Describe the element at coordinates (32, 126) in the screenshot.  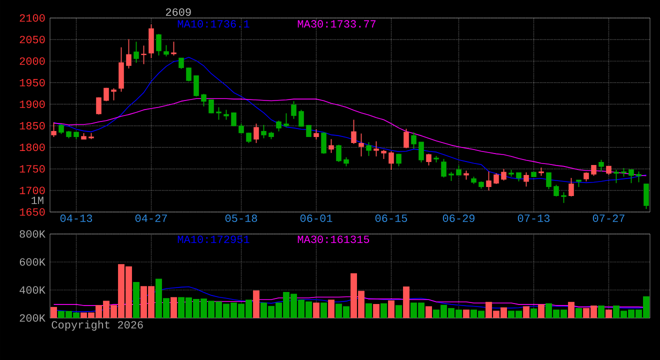
I see `y-tick-label: 1850` at that location.